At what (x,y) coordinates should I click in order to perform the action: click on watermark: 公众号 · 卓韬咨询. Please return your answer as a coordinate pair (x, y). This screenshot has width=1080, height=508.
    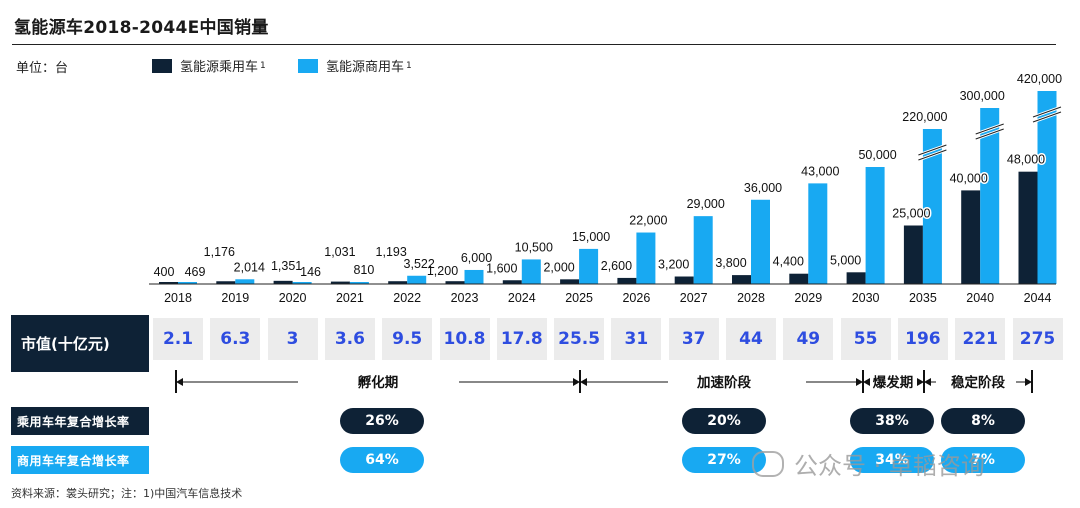
    Looking at the image, I should click on (868, 463).